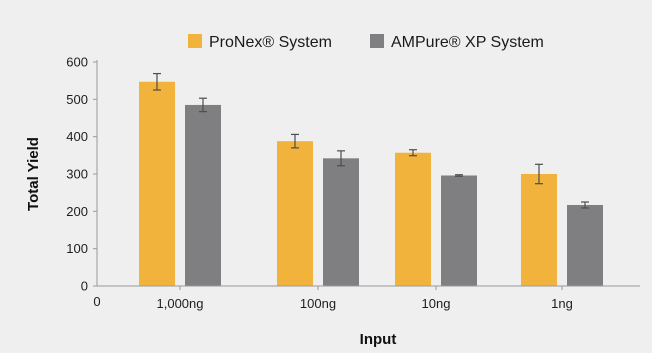  I want to click on y-tick-label: 600, so click(77, 62).